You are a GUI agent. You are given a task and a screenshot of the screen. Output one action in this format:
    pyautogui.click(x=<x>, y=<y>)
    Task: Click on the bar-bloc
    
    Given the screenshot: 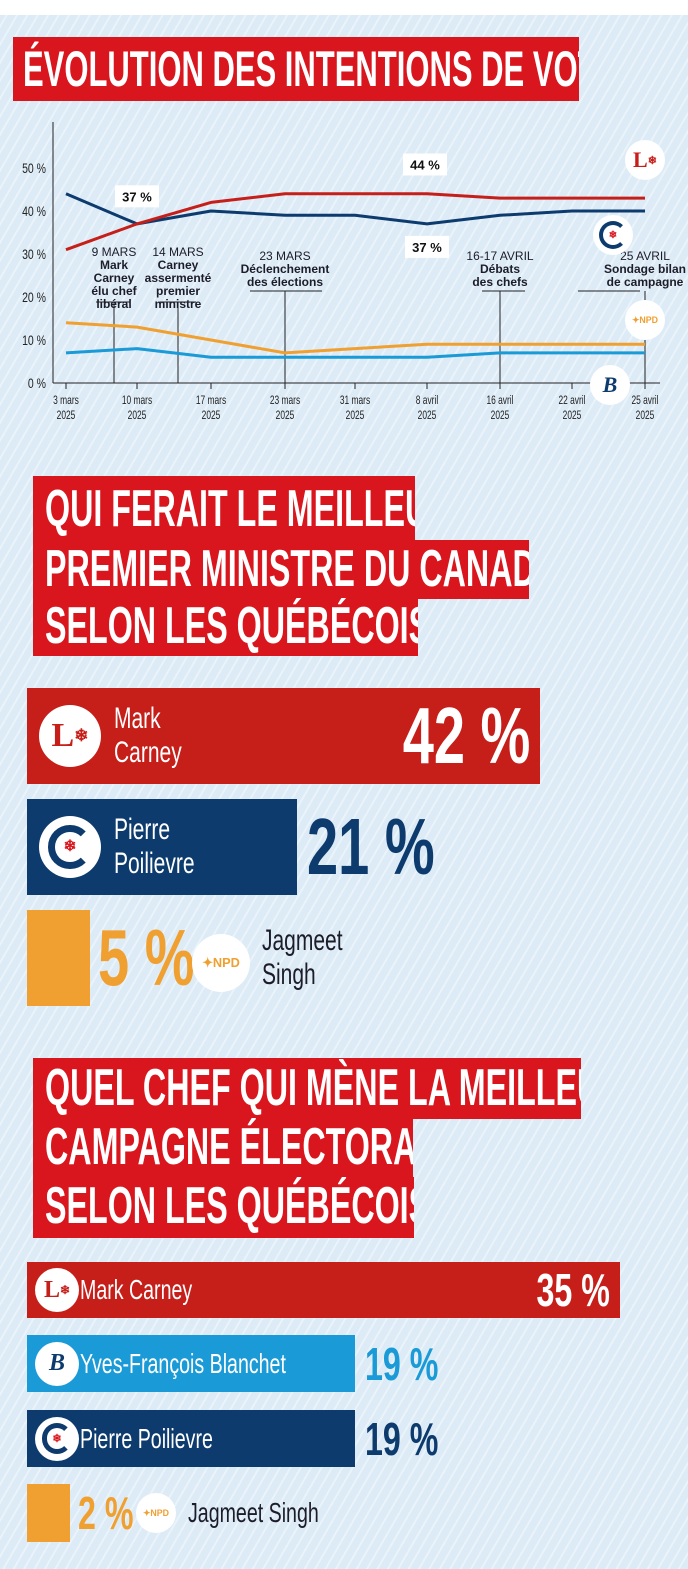 What is the action you would take?
    pyautogui.click(x=191, y=1363)
    